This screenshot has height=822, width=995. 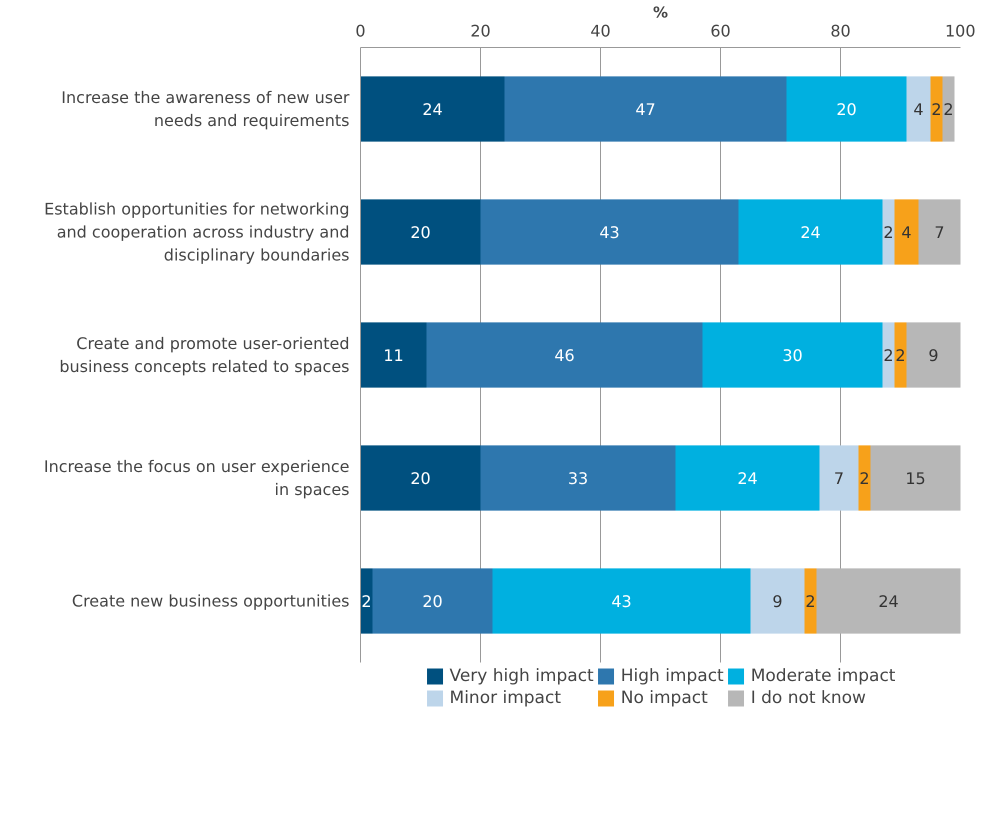 What do you see at coordinates (204, 355) in the screenshot?
I see `y-tick-label: Create and promote user-oriented business concepts related to spaces` at bounding box center [204, 355].